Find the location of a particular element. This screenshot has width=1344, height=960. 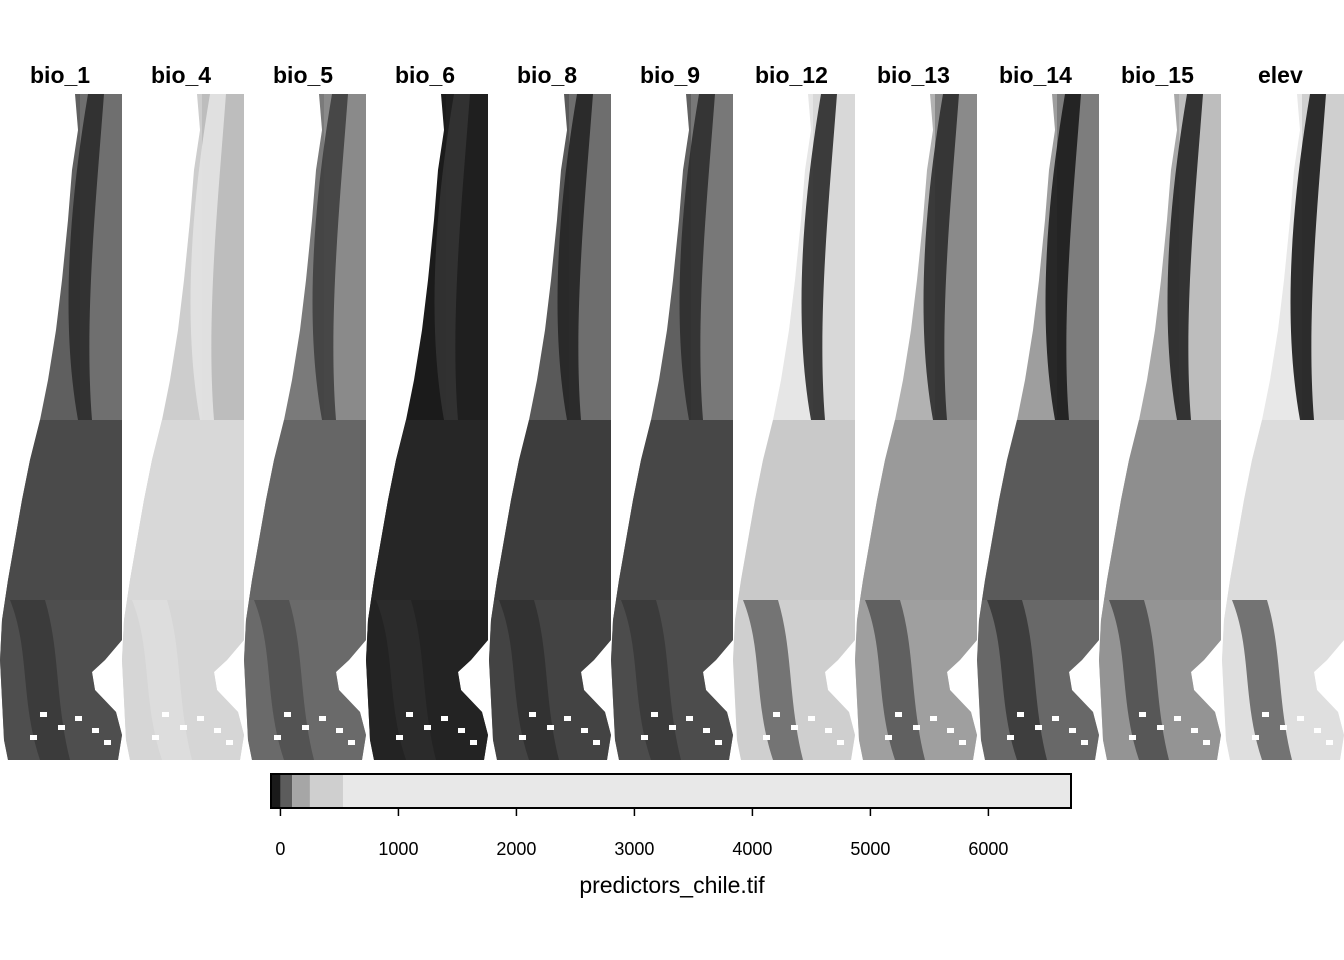

panel-title-bio-1: bio_1 is located at coordinates (60, 75).